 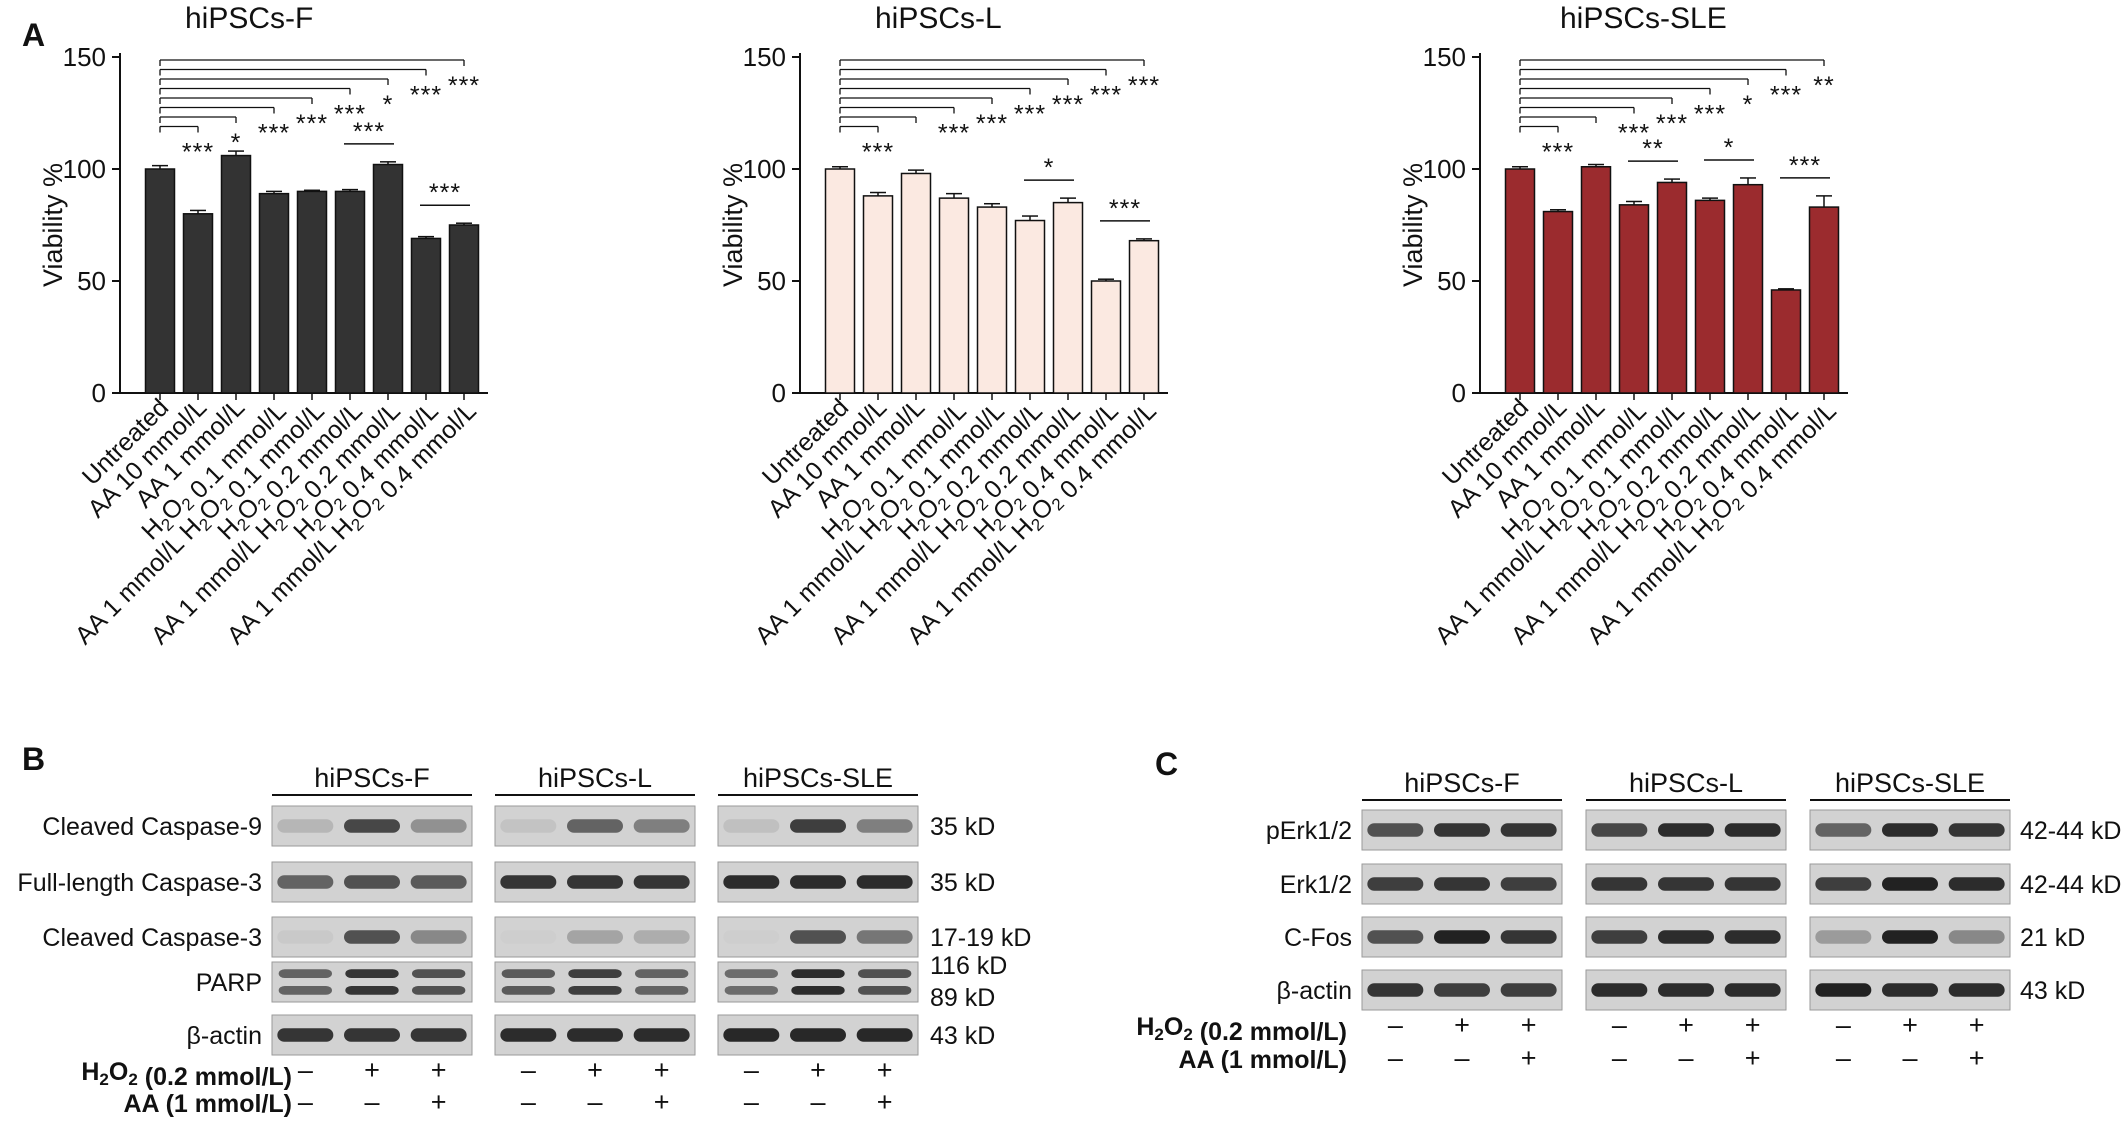 I want to click on blot-size-label: 116 kD, so click(x=968, y=966).